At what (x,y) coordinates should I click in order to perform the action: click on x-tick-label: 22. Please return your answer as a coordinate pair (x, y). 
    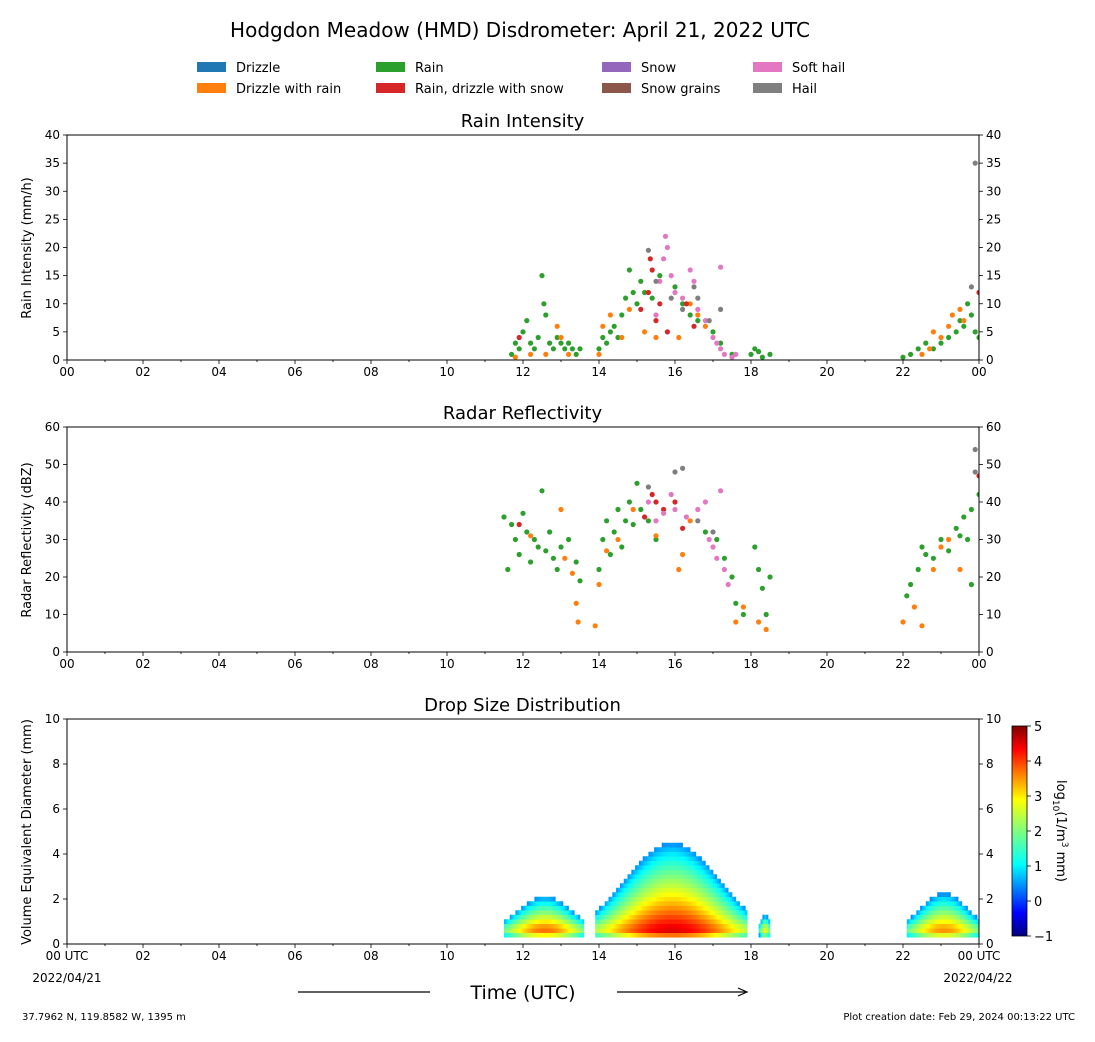
    Looking at the image, I should click on (902, 956).